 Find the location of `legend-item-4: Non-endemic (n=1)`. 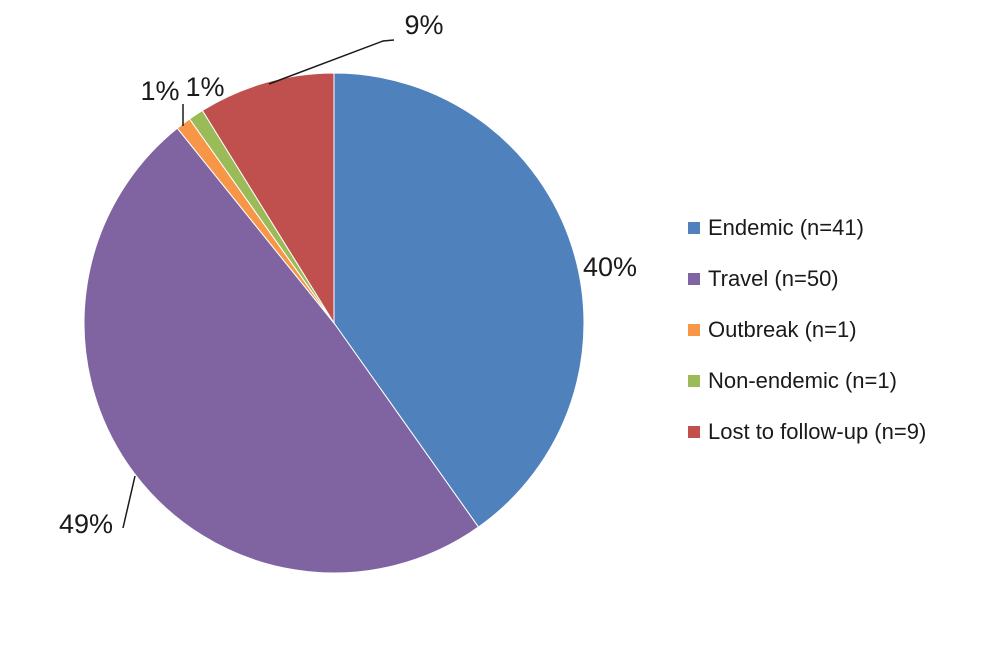

legend-item-4: Non-endemic (n=1) is located at coordinates (807, 380).